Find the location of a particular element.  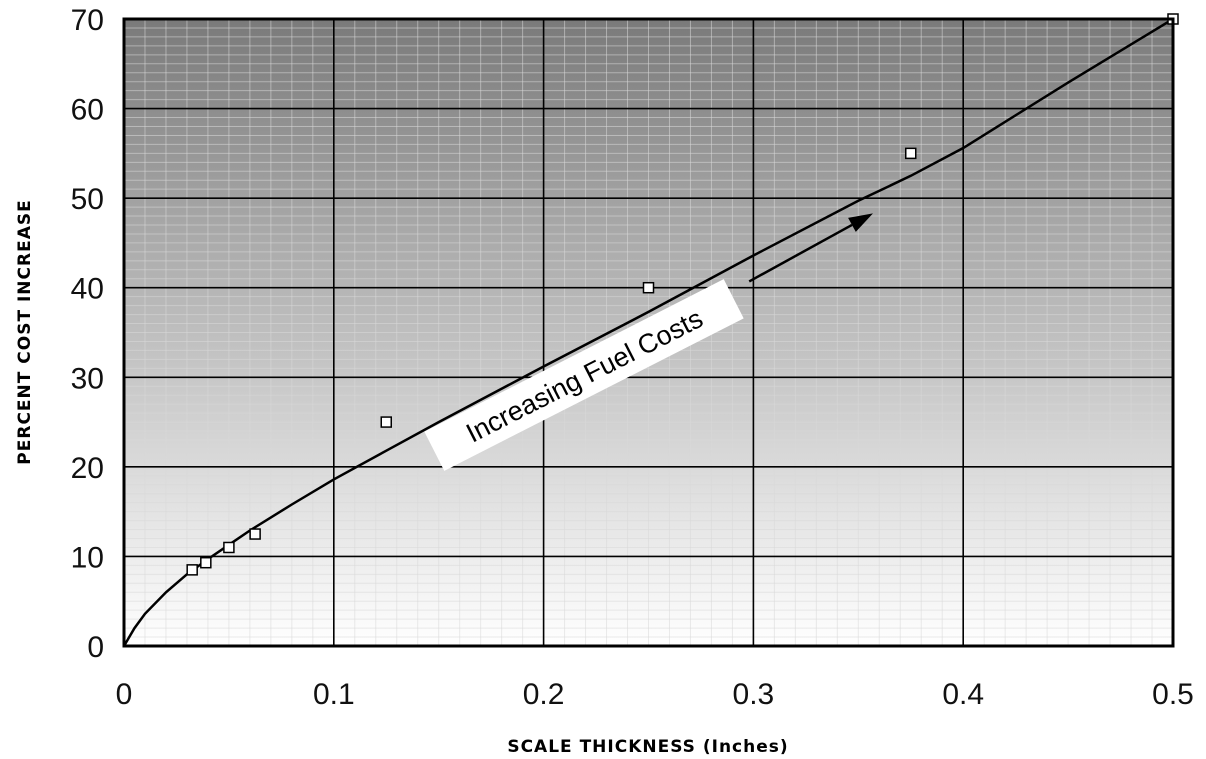

x-tick-labels: 0 0.1 0.2 0.3 0.4 0.5 is located at coordinates (655, 694).